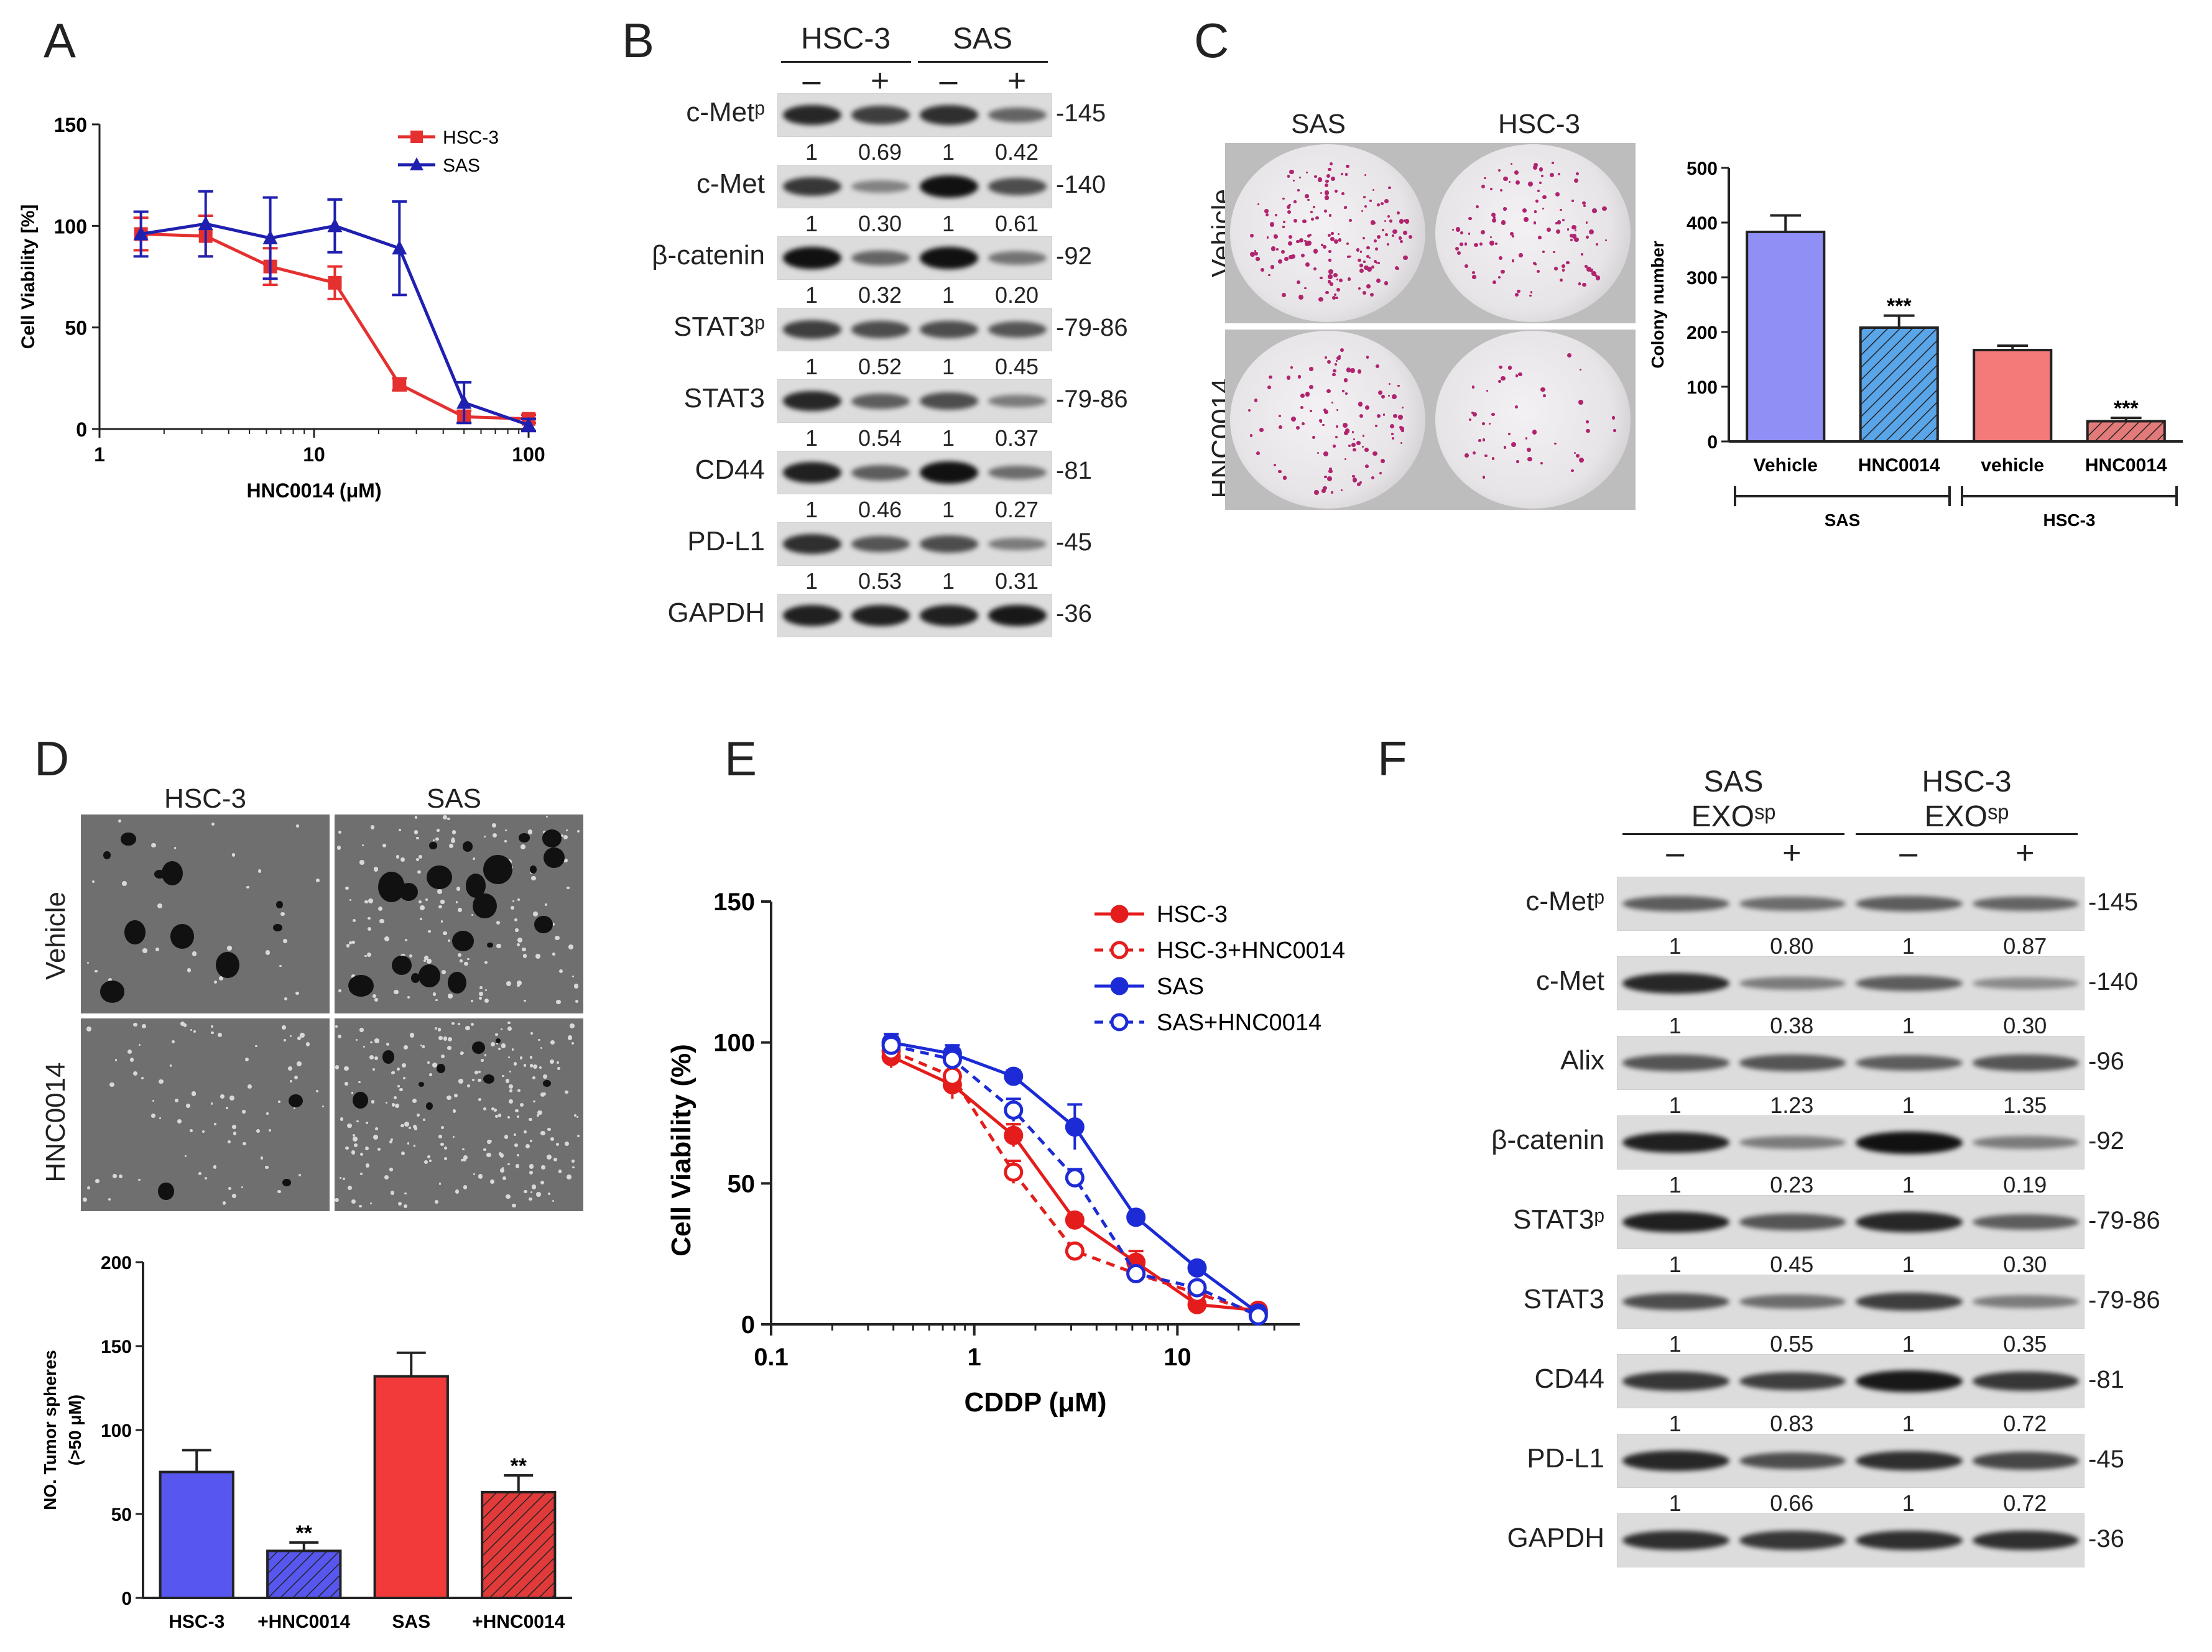 This screenshot has height=1652, width=2212. What do you see at coordinates (1786, 336) in the screenshot?
I see `bar` at bounding box center [1786, 336].